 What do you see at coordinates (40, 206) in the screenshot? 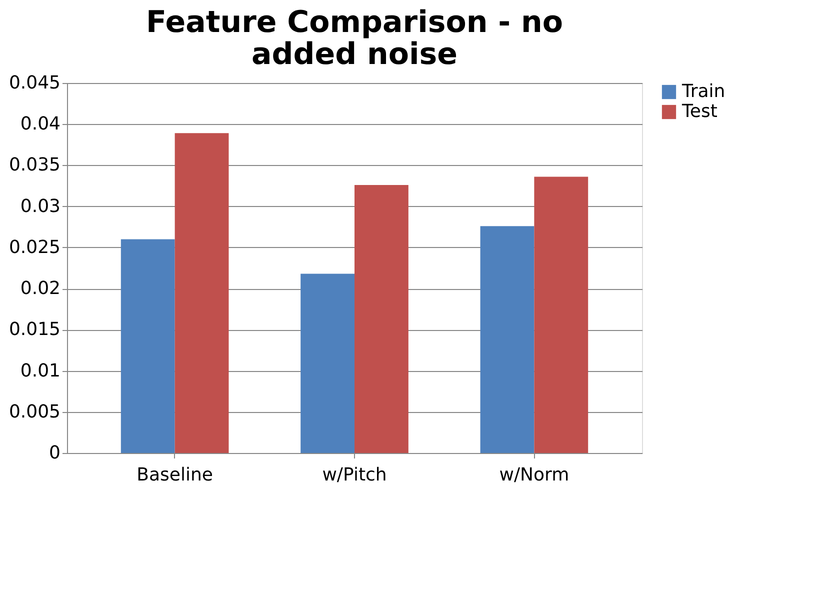
I see `y-tick-label: 0.03` at bounding box center [40, 206].